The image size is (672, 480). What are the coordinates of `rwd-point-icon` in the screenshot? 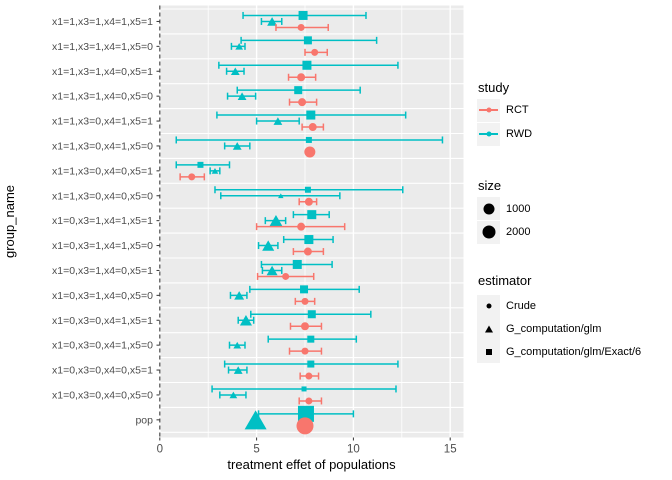 It's located at (488, 134).